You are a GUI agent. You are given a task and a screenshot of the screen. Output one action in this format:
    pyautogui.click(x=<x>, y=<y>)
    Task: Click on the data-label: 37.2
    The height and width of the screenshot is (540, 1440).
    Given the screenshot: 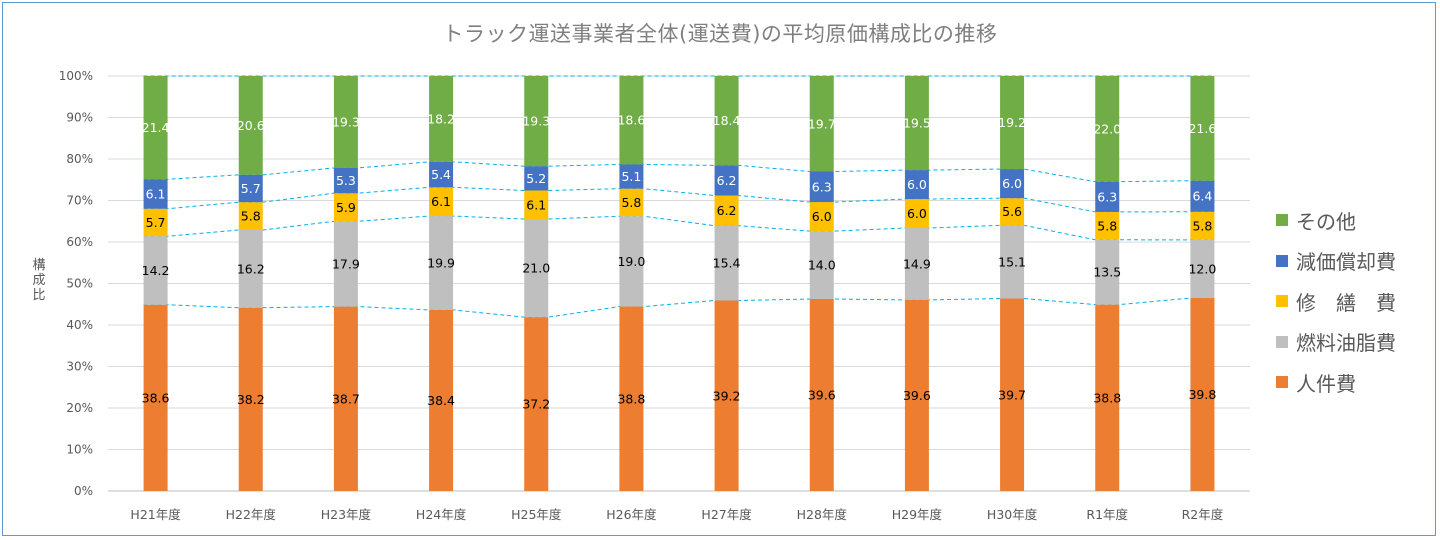 What is the action you would take?
    pyautogui.click(x=536, y=404)
    